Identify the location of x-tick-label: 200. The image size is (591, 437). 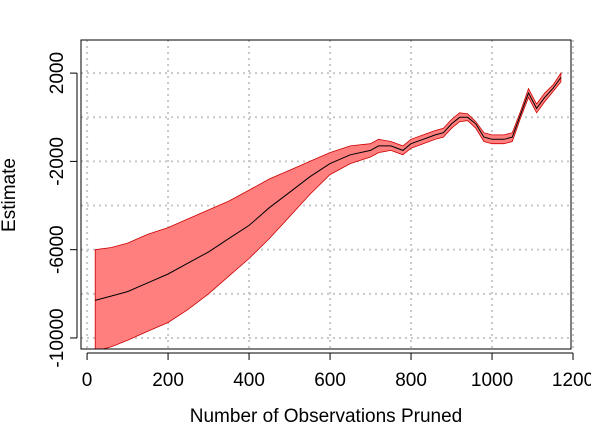
(168, 380).